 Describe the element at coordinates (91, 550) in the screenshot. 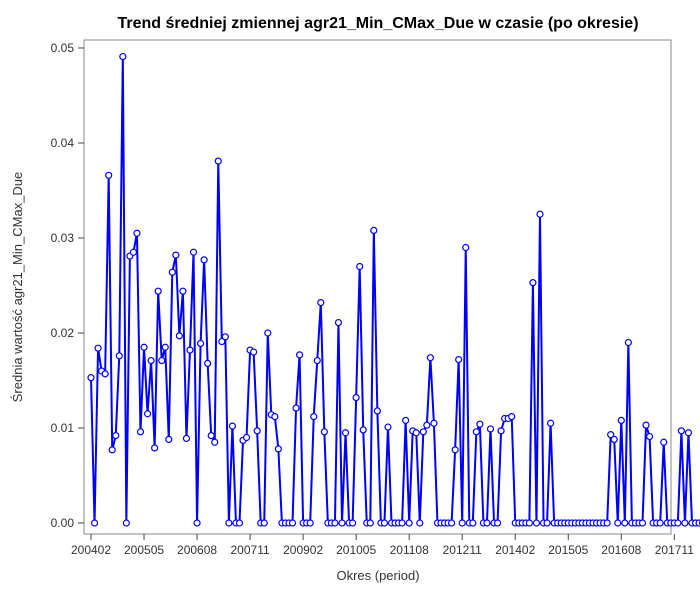

I see `x-tick-label: 200402` at that location.